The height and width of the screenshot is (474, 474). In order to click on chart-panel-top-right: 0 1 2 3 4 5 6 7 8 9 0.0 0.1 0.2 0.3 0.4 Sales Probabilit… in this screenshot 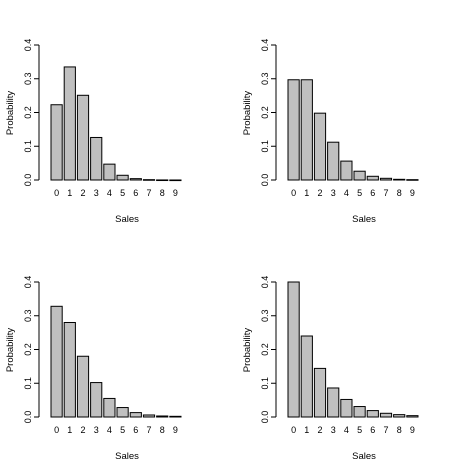, I will do `click(330, 132)`.